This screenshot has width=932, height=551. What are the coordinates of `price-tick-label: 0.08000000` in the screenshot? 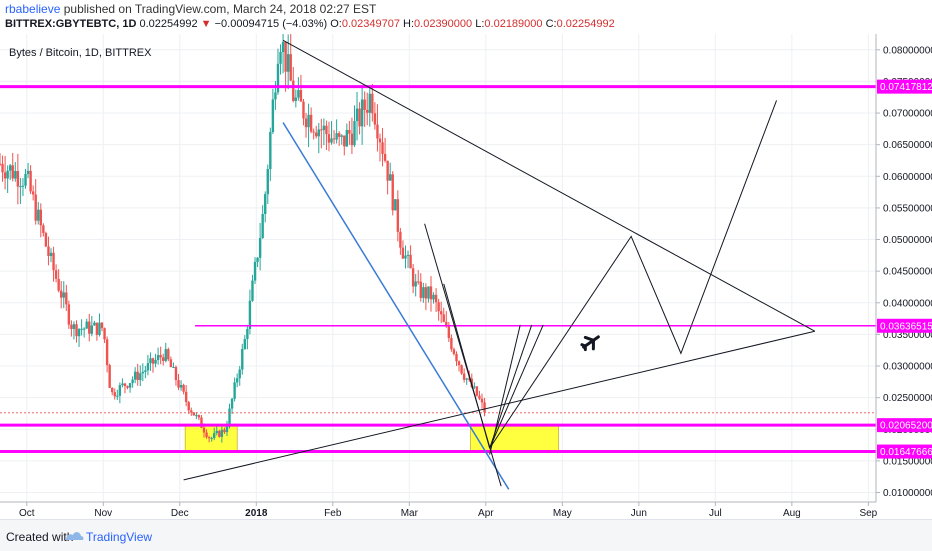 It's located at (907, 50).